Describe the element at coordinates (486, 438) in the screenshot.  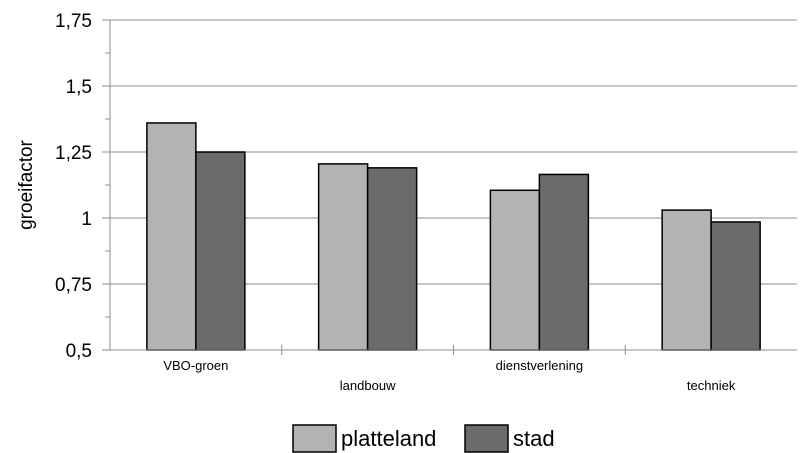
I see `legend-swatch-stad` at that location.